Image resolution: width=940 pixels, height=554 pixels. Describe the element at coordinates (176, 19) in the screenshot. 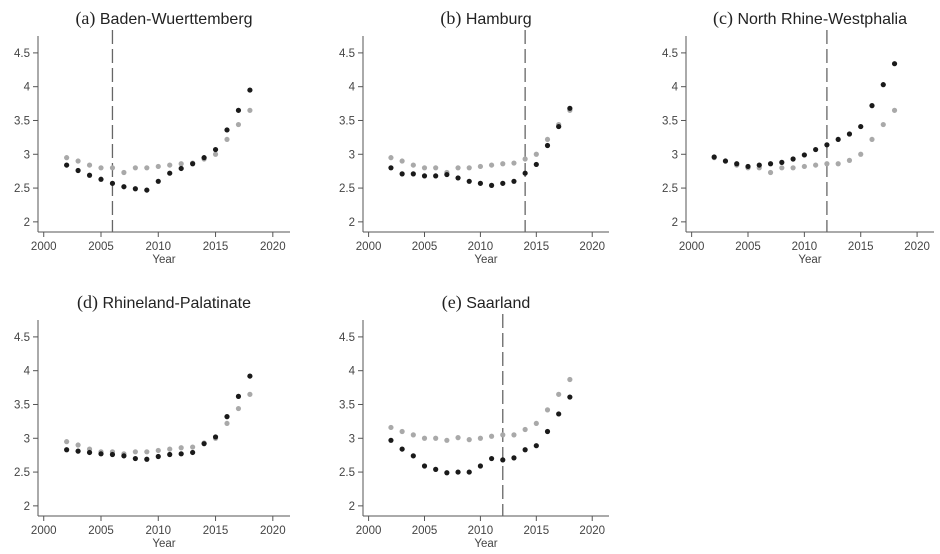

I see `panel-title-text: Baden-Wuerttemberg` at that location.